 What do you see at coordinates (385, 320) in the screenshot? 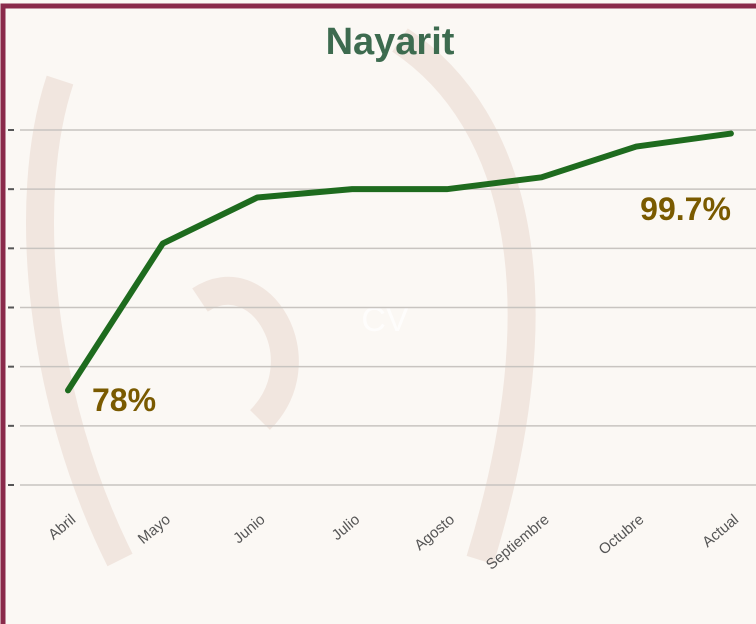
I see `watermark: CV` at bounding box center [385, 320].